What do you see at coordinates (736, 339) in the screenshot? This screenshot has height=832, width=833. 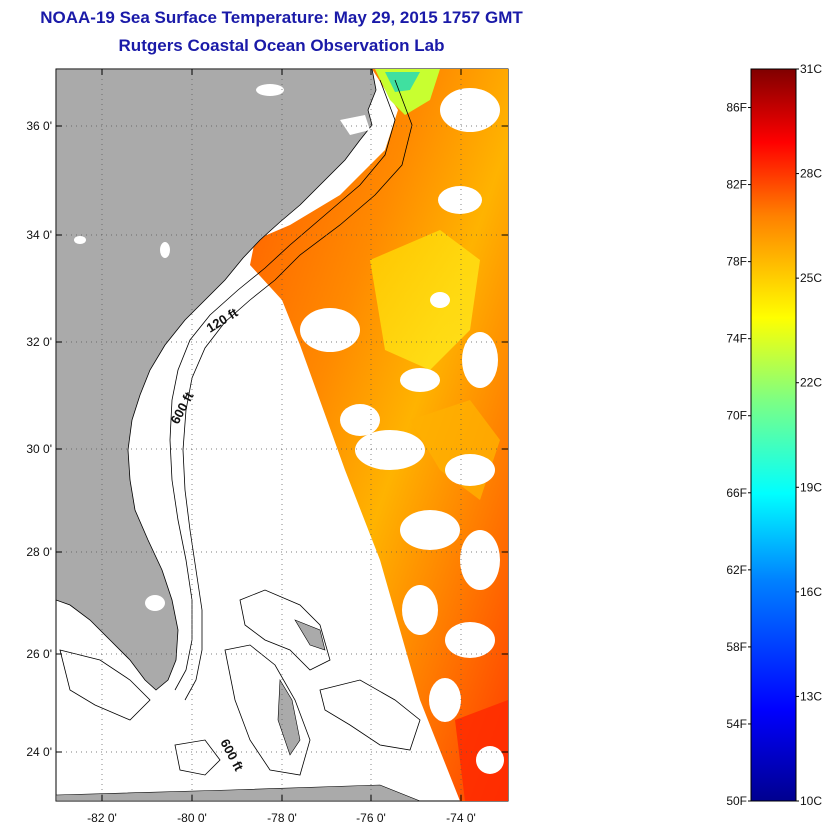 I see `colorbar-f-label: 74F` at bounding box center [736, 339].